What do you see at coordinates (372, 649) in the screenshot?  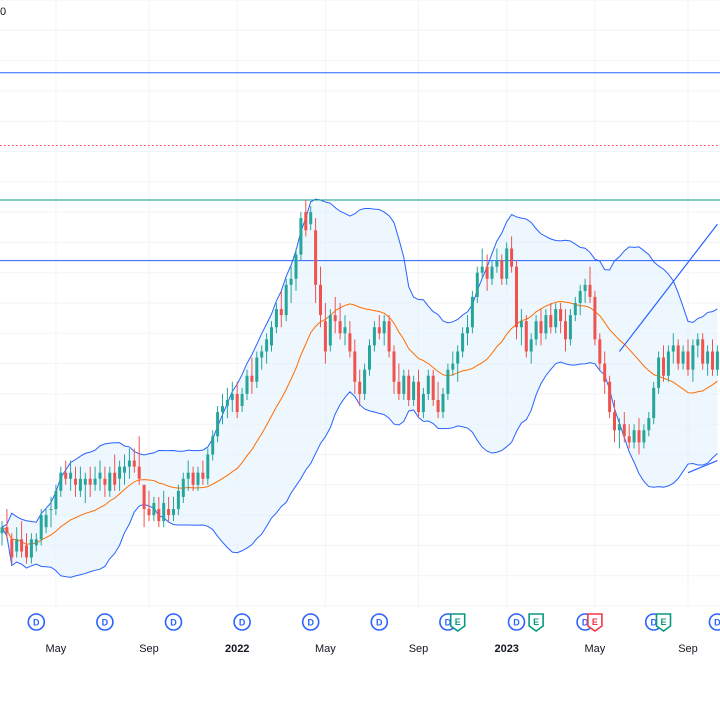 I see `x-axis: May Sep 2022 May Sep 2023 May Sep` at bounding box center [372, 649].